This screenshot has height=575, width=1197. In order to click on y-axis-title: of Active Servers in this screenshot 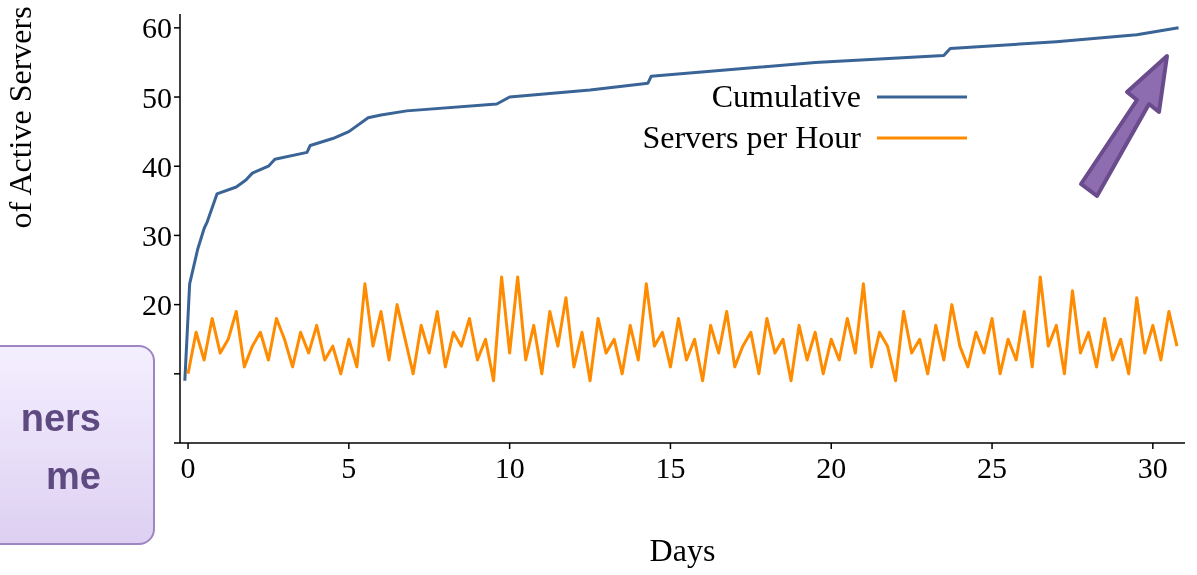, I will do `click(20, 117)`.